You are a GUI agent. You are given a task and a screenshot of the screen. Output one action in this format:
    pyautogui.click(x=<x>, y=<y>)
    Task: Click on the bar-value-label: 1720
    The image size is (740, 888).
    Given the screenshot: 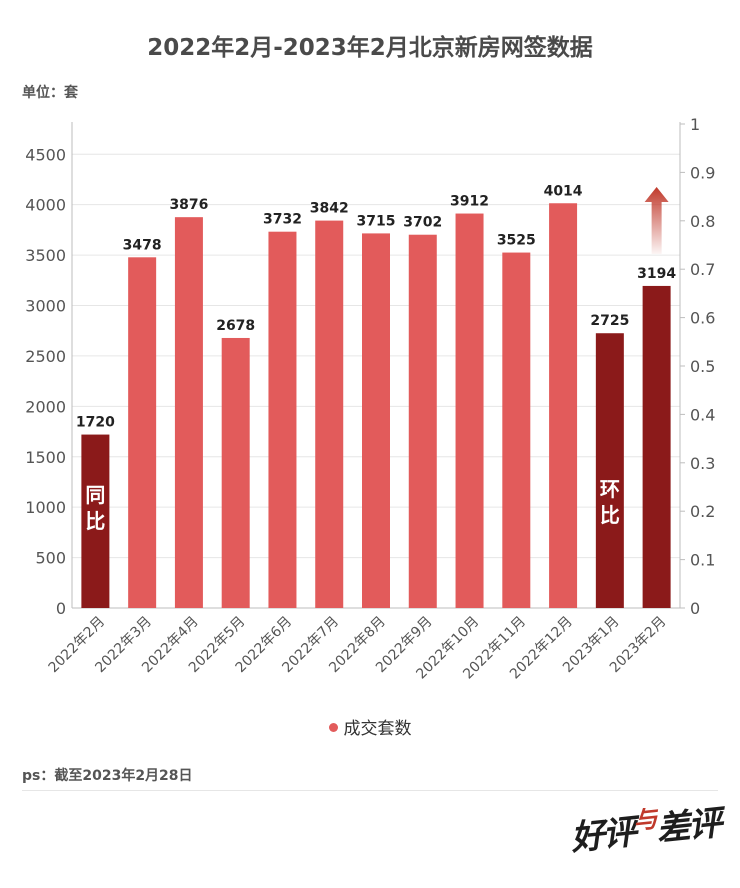 What is the action you would take?
    pyautogui.click(x=95, y=423)
    